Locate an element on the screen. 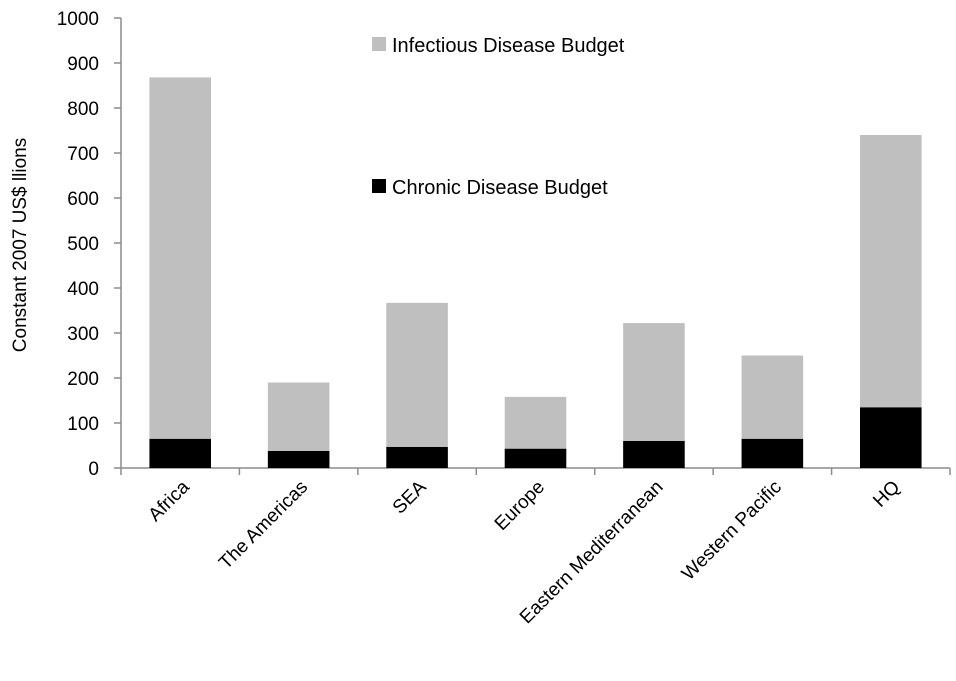 Image resolution: width=956 pixels, height=681 pixels. y-tick-label: 700 is located at coordinates (83, 154).